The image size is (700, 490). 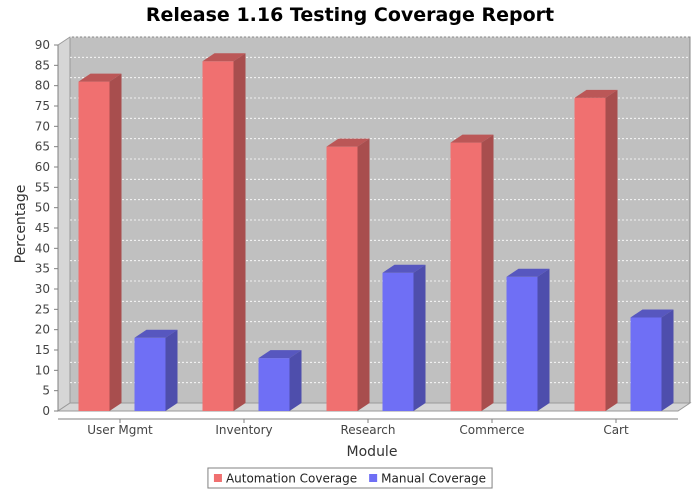 I want to click on y-tick-label: 5, so click(x=46, y=391).